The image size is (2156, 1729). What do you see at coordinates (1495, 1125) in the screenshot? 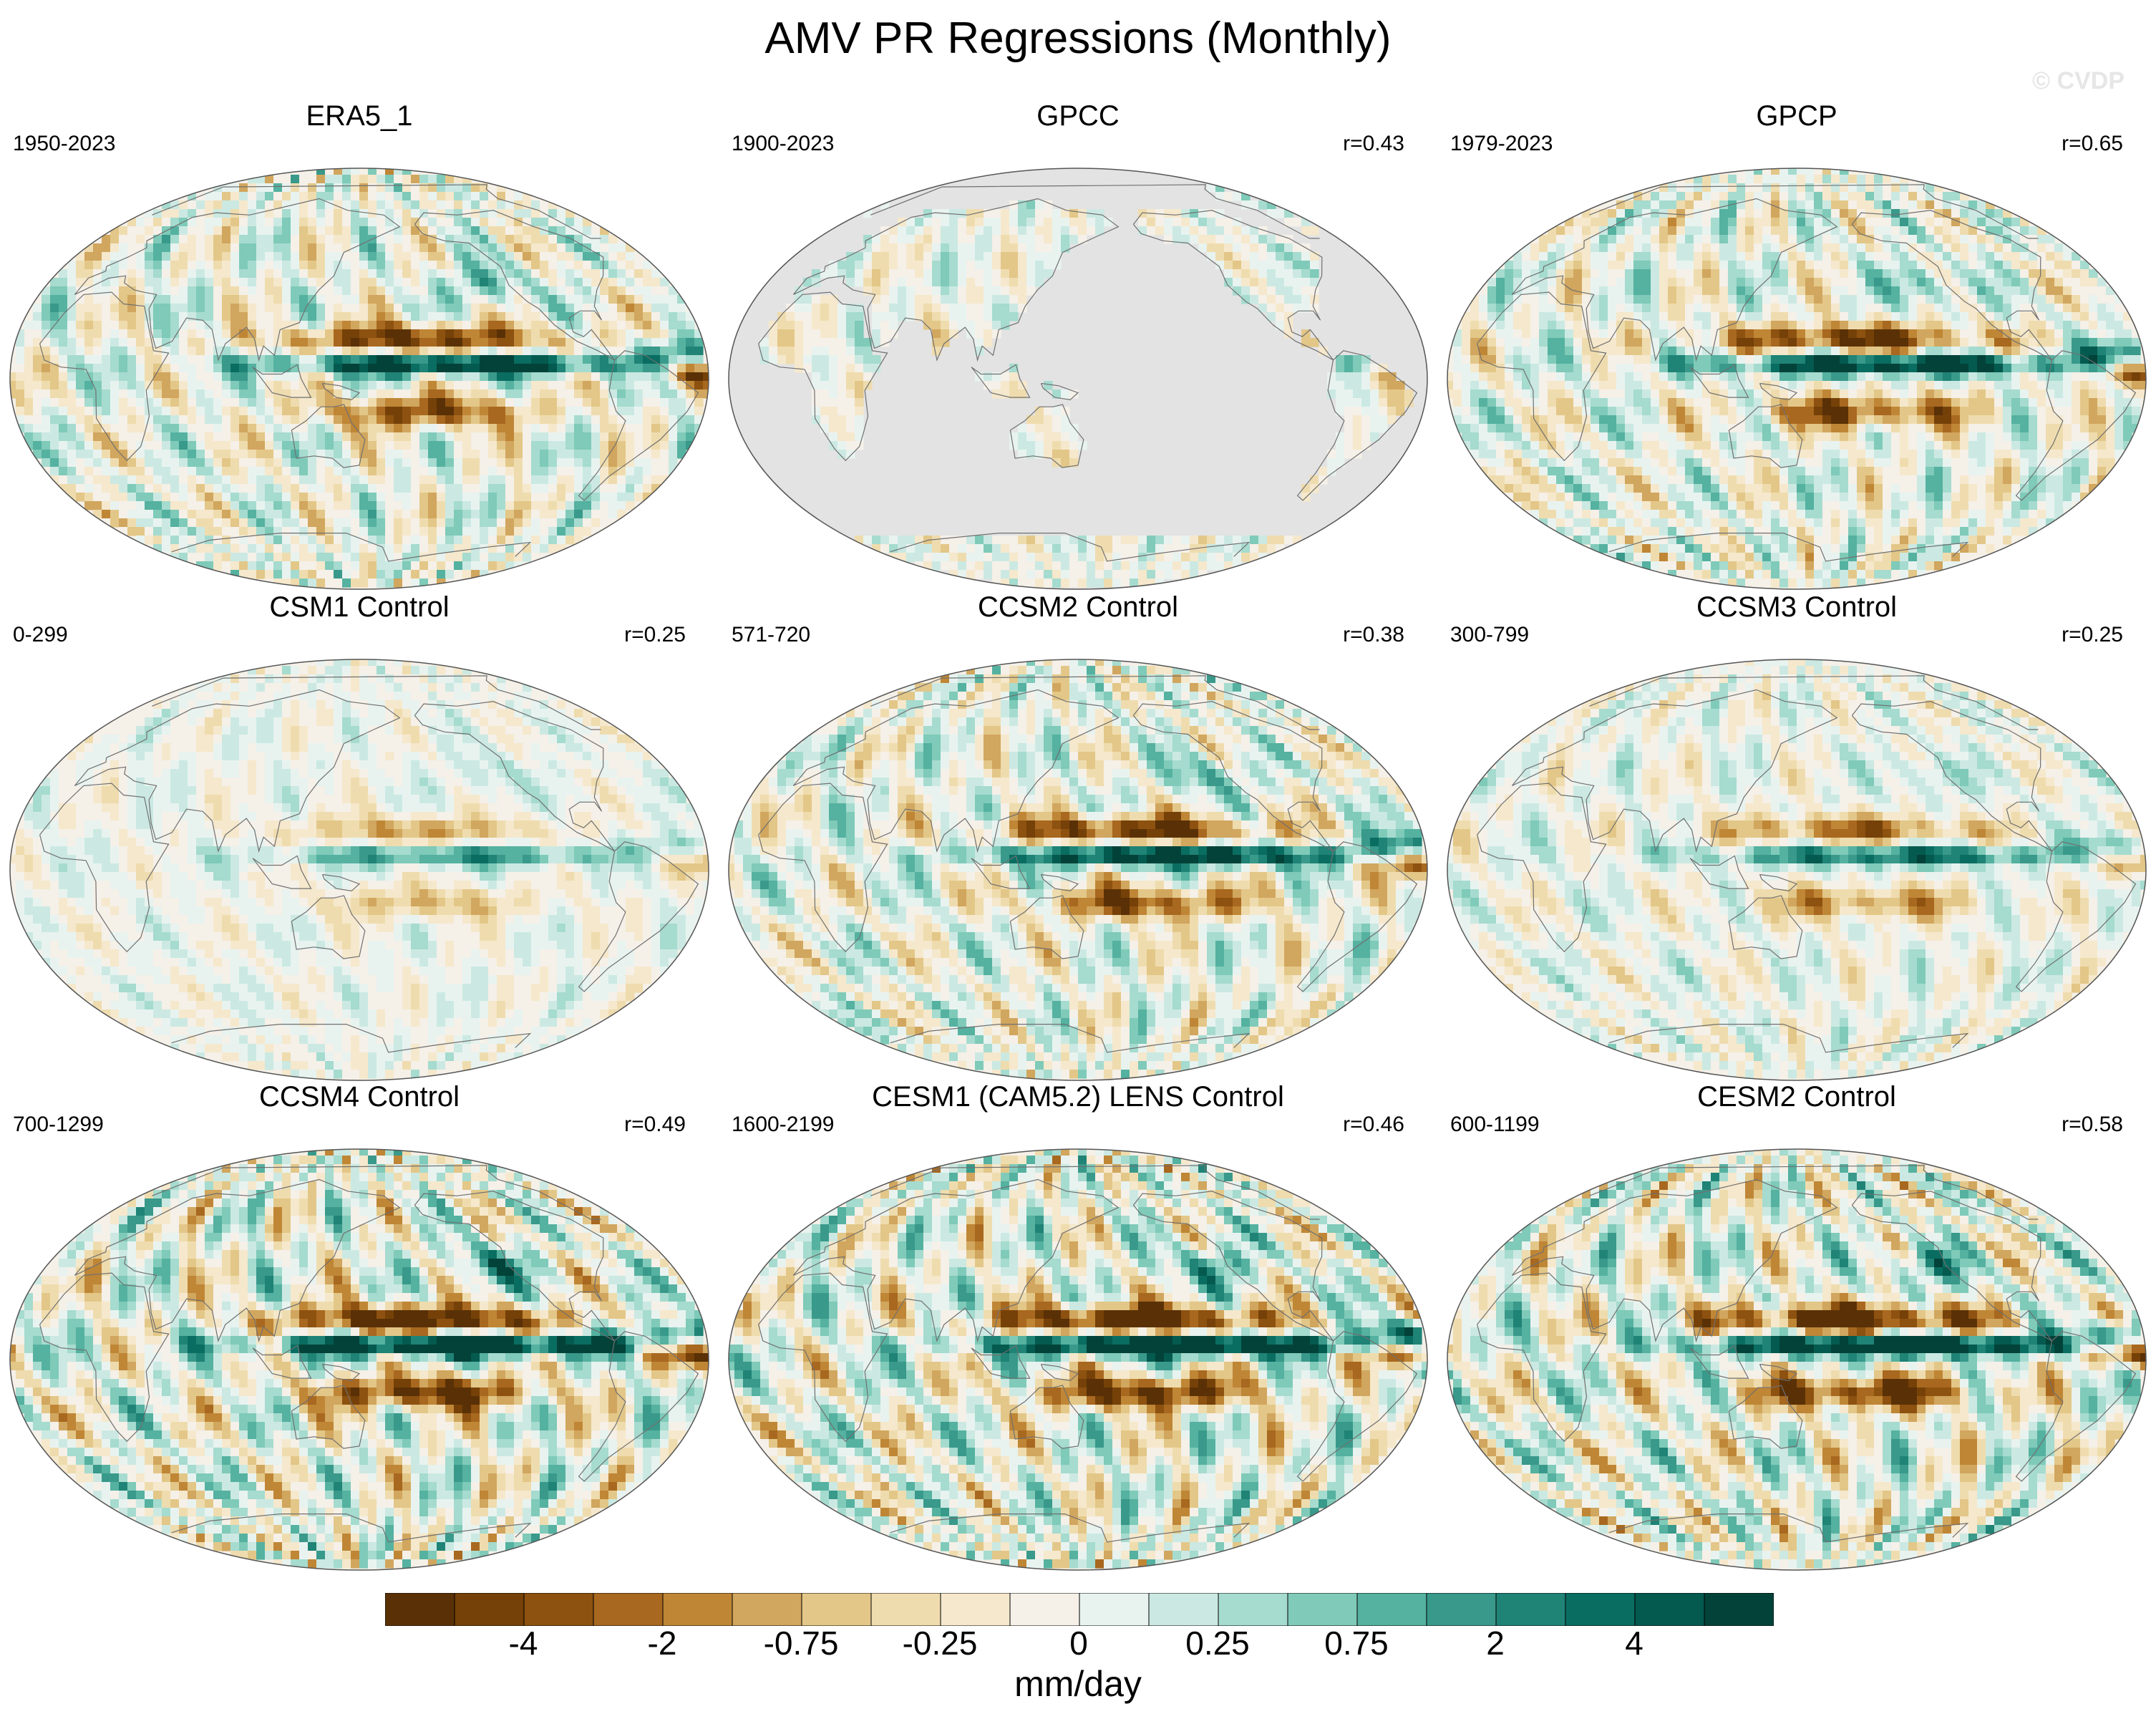
I see `panel-years: 600-1199` at bounding box center [1495, 1125].